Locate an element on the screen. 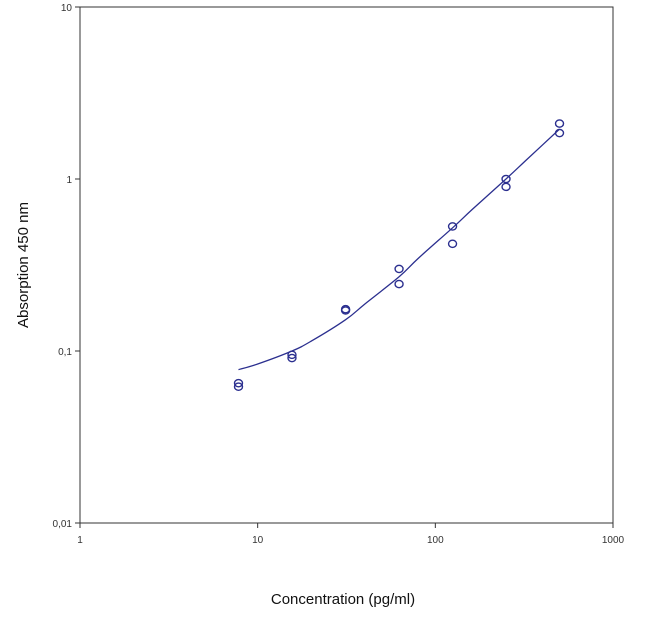  y-axis: 0,01 0,1 1 10 is located at coordinates (66, 266).